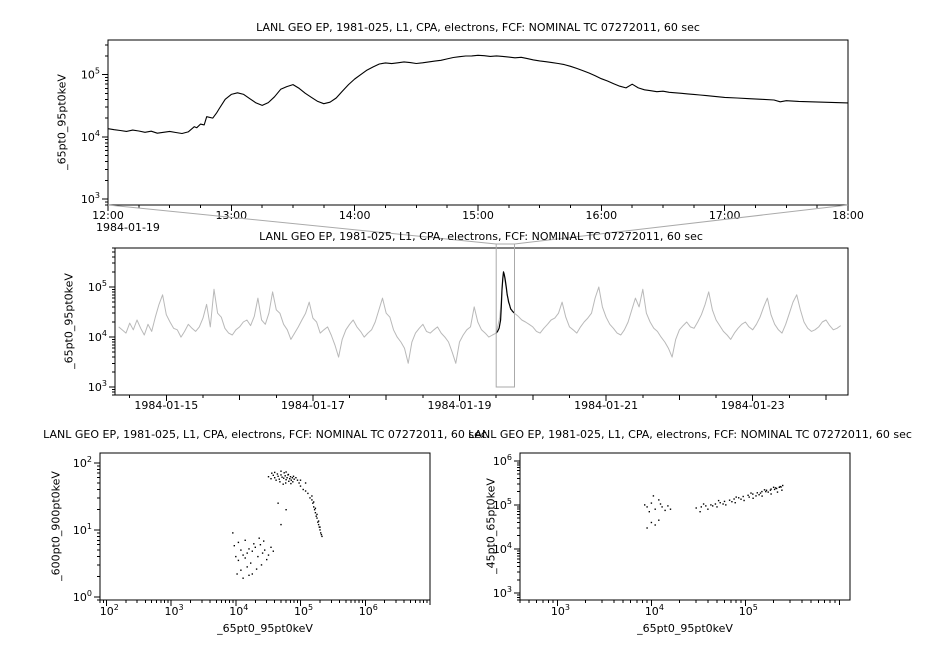  I want to click on tick-label: 18:00, so click(848, 215).